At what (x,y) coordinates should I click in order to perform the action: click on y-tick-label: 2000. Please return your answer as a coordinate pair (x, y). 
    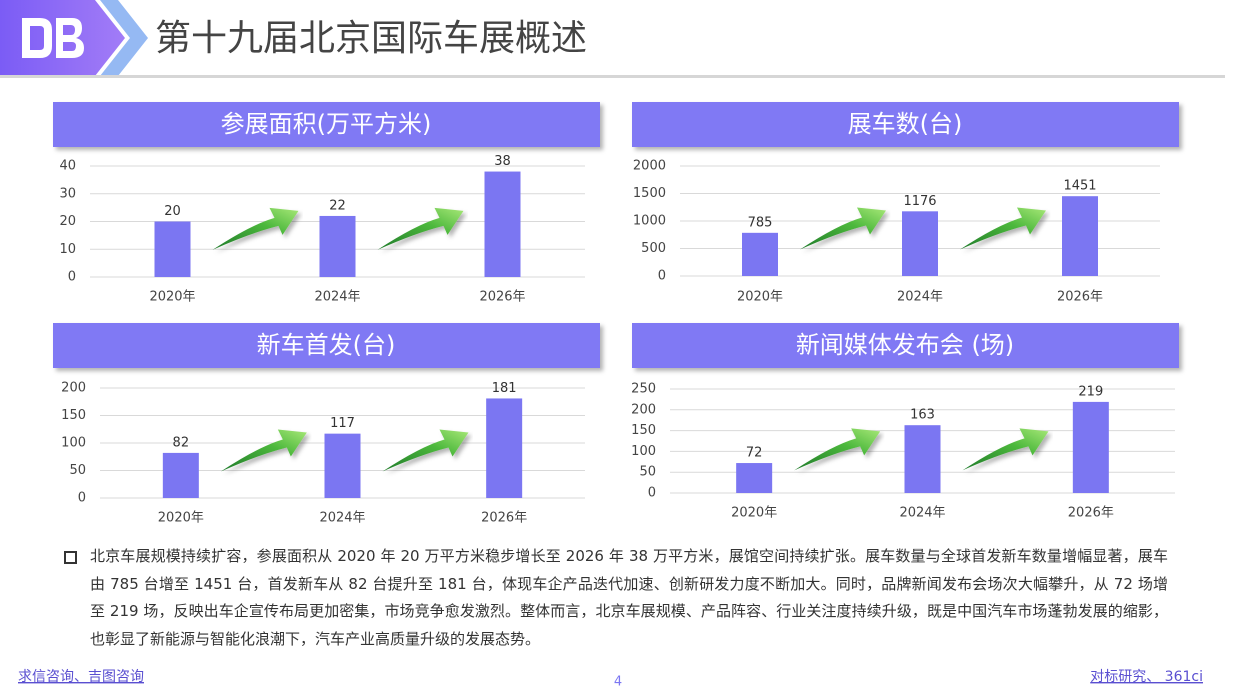
    Looking at the image, I should click on (649, 166).